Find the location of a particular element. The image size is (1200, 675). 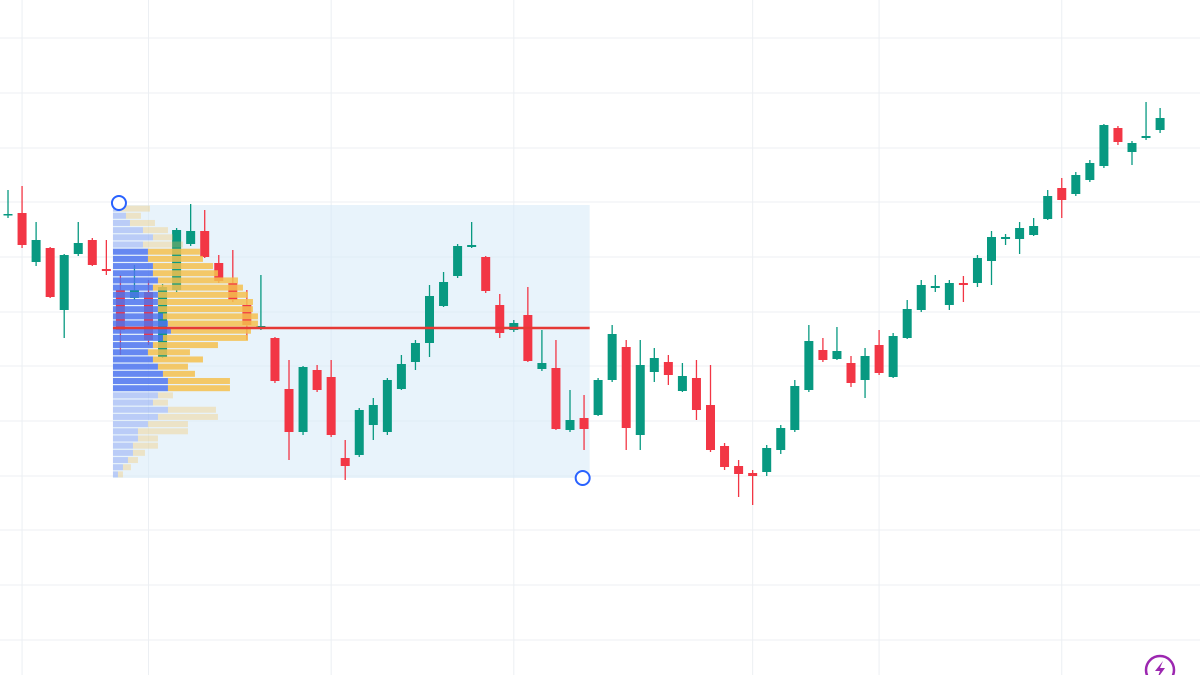

logo is located at coordinates (1160, 664).